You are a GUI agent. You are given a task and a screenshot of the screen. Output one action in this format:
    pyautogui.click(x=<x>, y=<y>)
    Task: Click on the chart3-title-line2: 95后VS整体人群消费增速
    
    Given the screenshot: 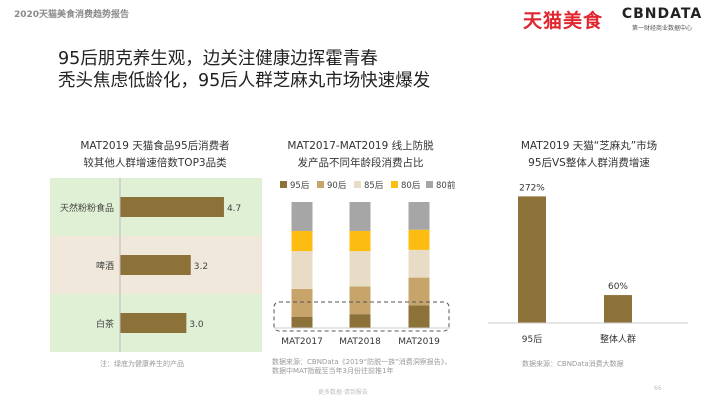 What is the action you would take?
    pyautogui.click(x=589, y=163)
    